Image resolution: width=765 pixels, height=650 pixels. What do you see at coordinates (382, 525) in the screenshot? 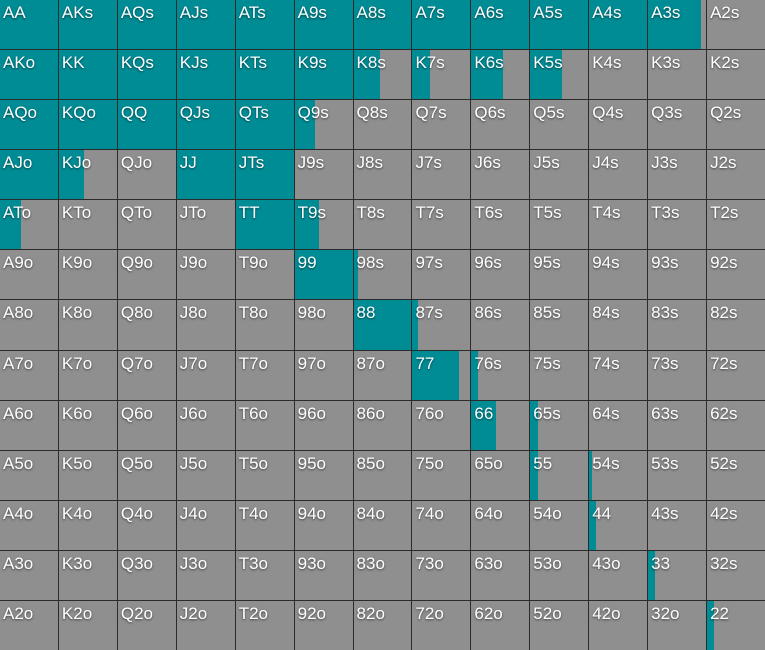
I see `hand-cell: 84o` at bounding box center [382, 525].